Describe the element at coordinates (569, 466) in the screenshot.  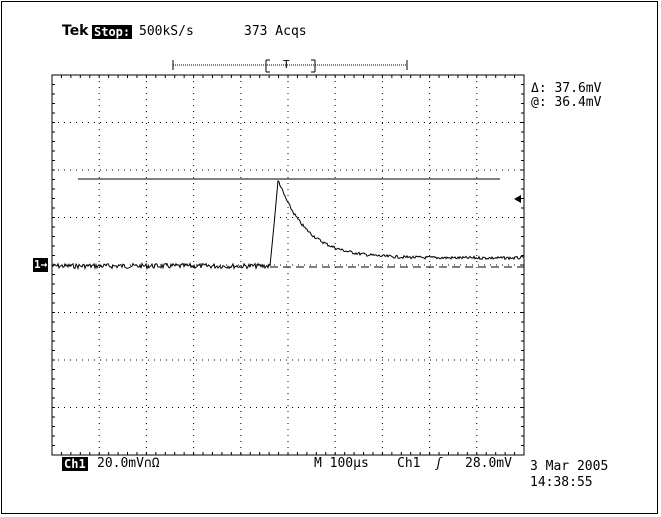
I see `date-readout: 3 Mar 2005` at that location.